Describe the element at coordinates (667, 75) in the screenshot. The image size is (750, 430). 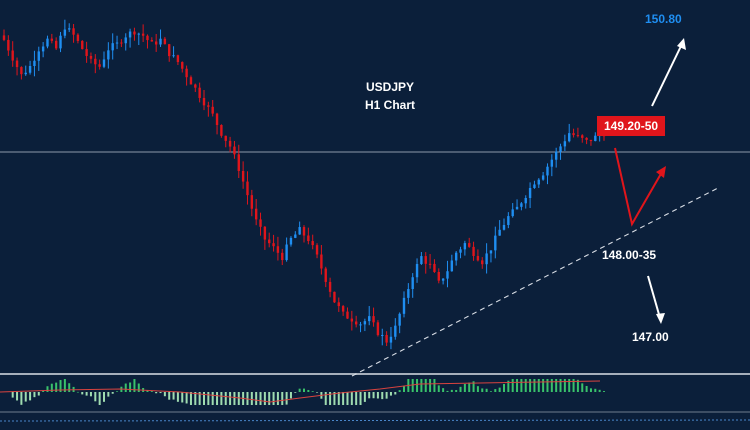
I see `bullish-arrow` at that location.